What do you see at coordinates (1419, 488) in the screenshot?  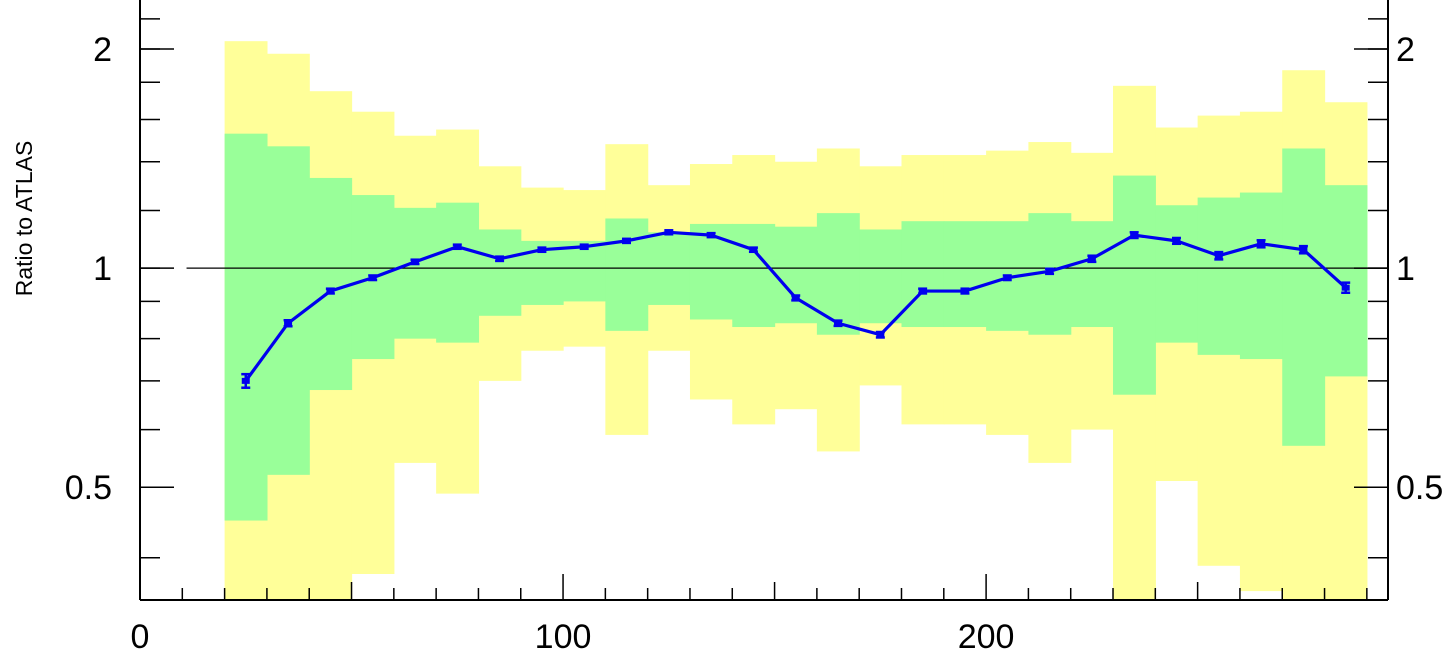 I see `y-tick-label-right: 0.5` at bounding box center [1419, 488].